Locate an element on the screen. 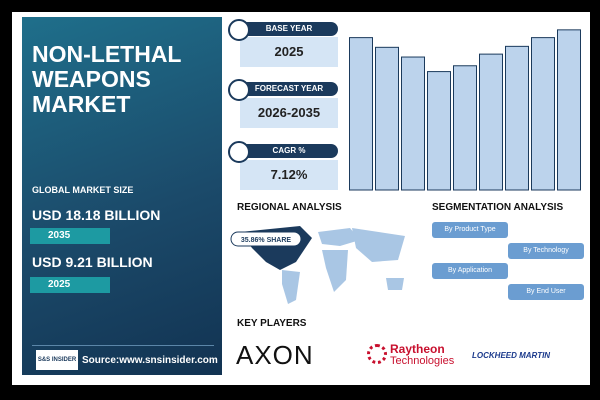 This screenshot has height=400, width=600. segment: By Technology is located at coordinates (546, 251).